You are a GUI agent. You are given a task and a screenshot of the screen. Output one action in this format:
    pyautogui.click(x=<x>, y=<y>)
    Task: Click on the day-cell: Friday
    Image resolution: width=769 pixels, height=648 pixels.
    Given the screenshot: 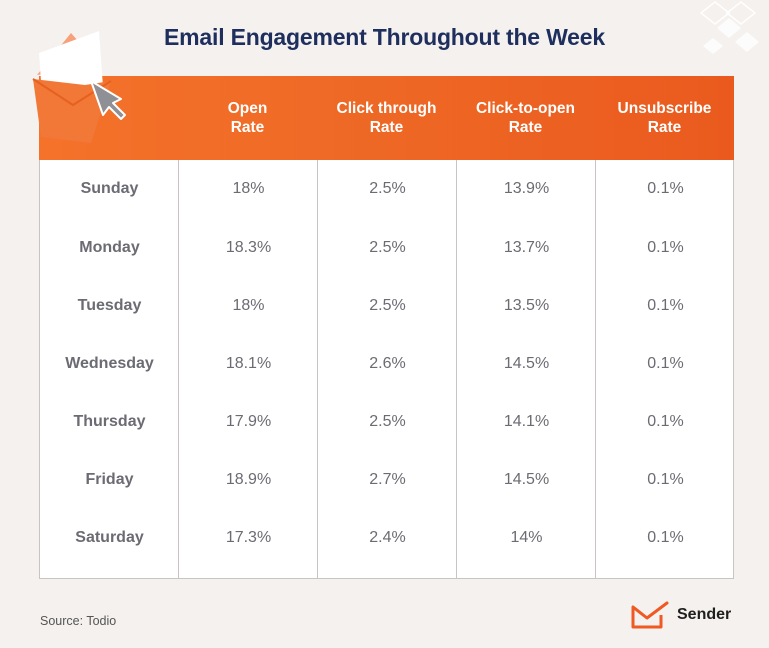 What is the action you would take?
    pyautogui.click(x=109, y=479)
    